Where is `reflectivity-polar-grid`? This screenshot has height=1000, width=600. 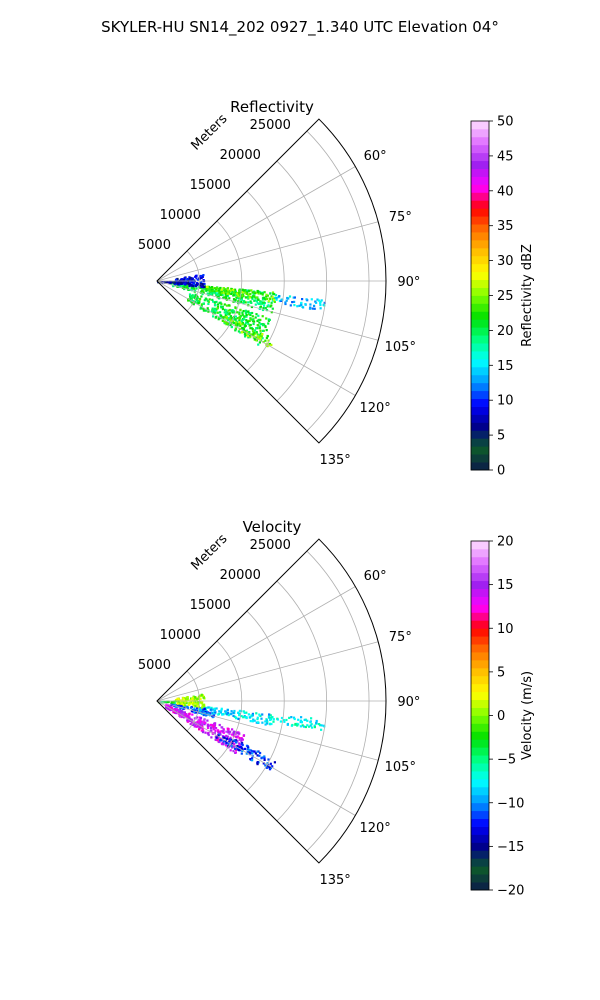
reflectivity-polar-grid is located at coordinates (271, 281).